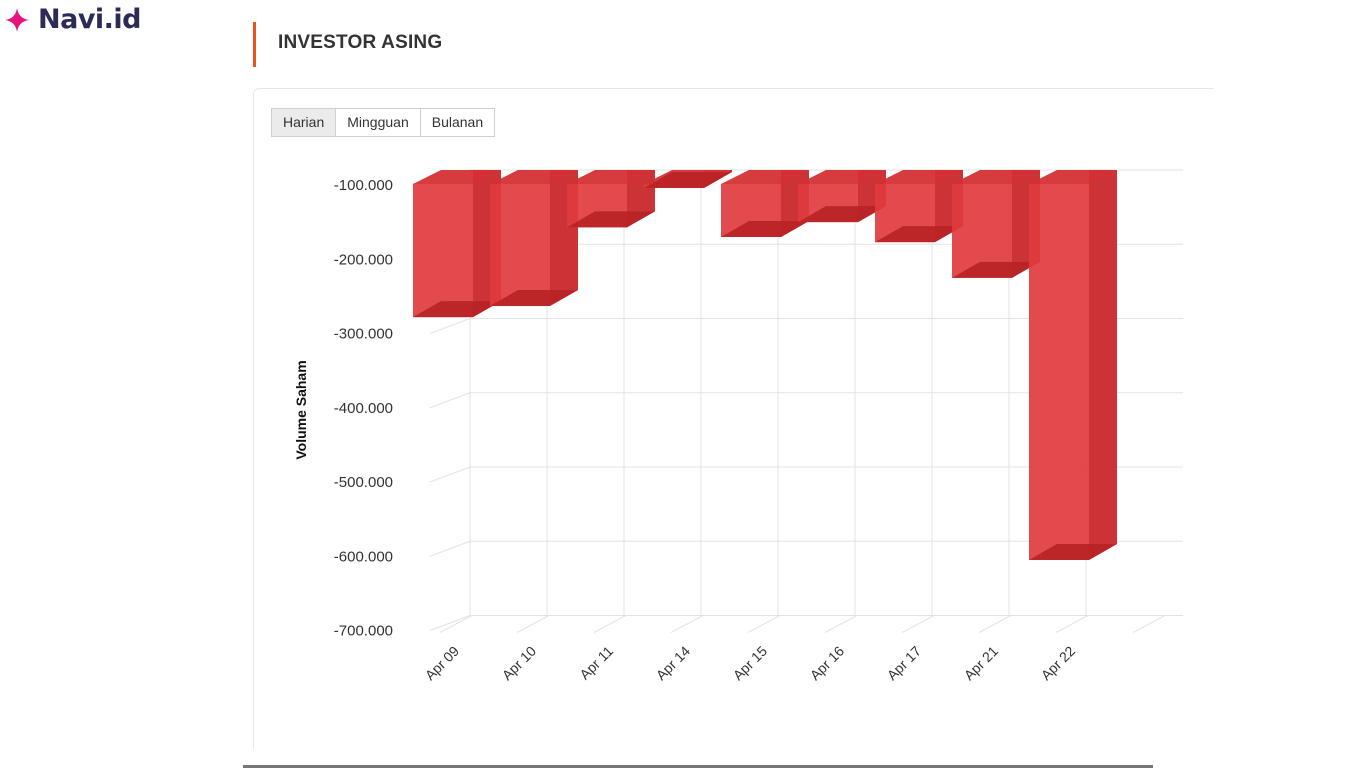  I want to click on bar-side, so click(1103, 365).